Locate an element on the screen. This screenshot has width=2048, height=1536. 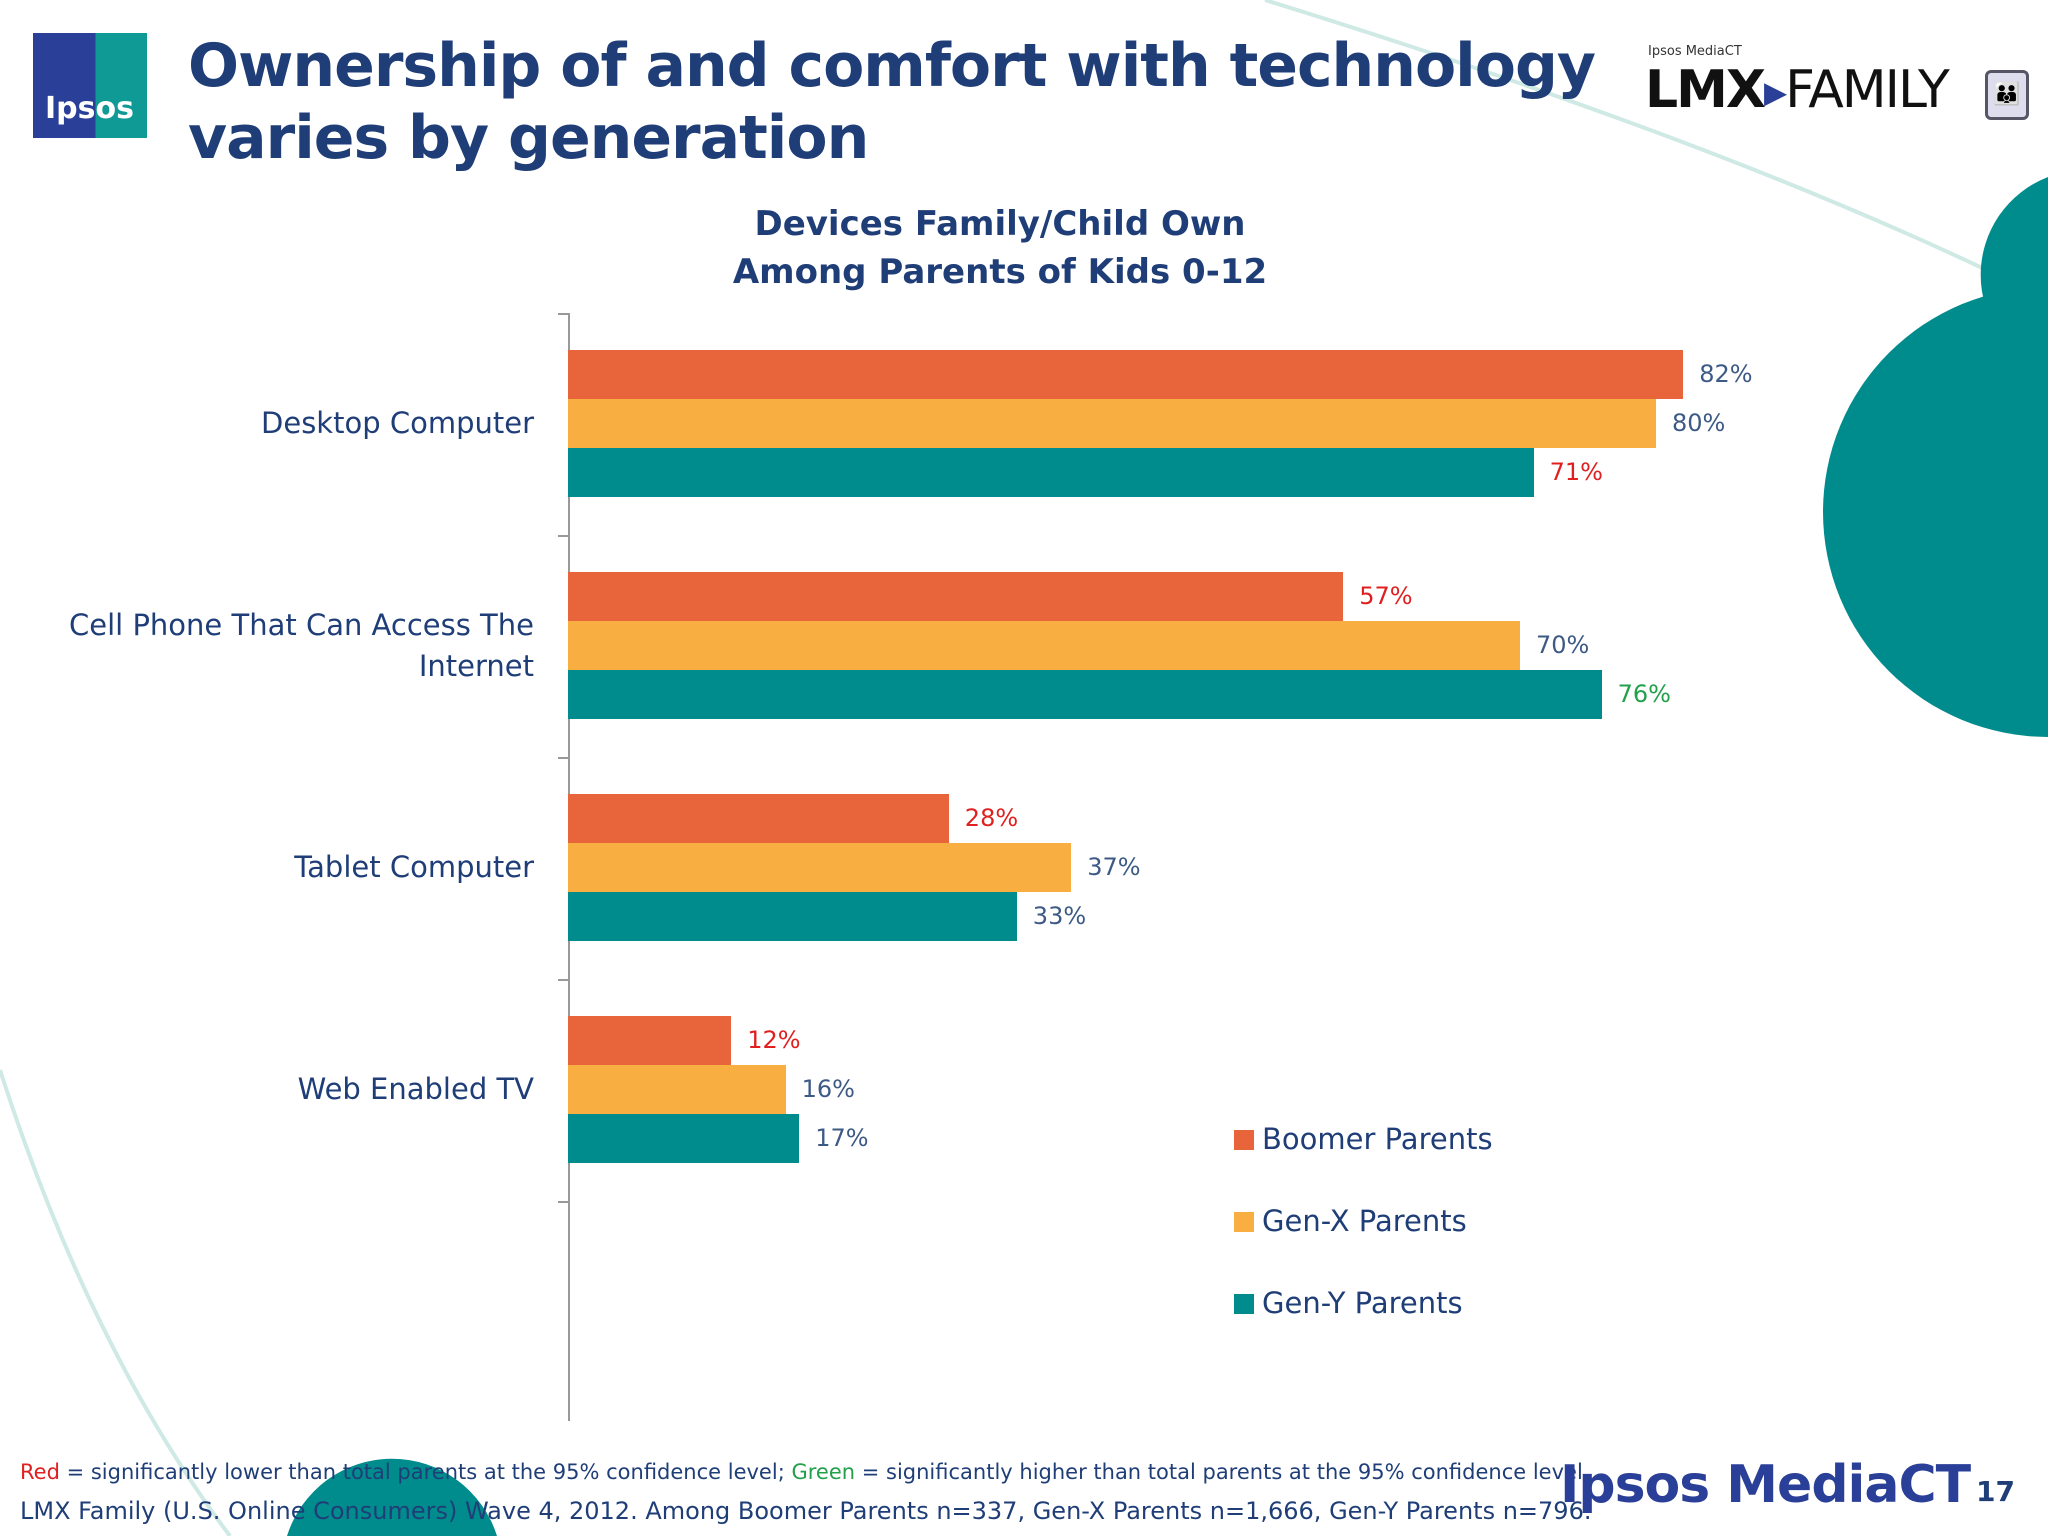
data-label: 28% is located at coordinates (991, 818).